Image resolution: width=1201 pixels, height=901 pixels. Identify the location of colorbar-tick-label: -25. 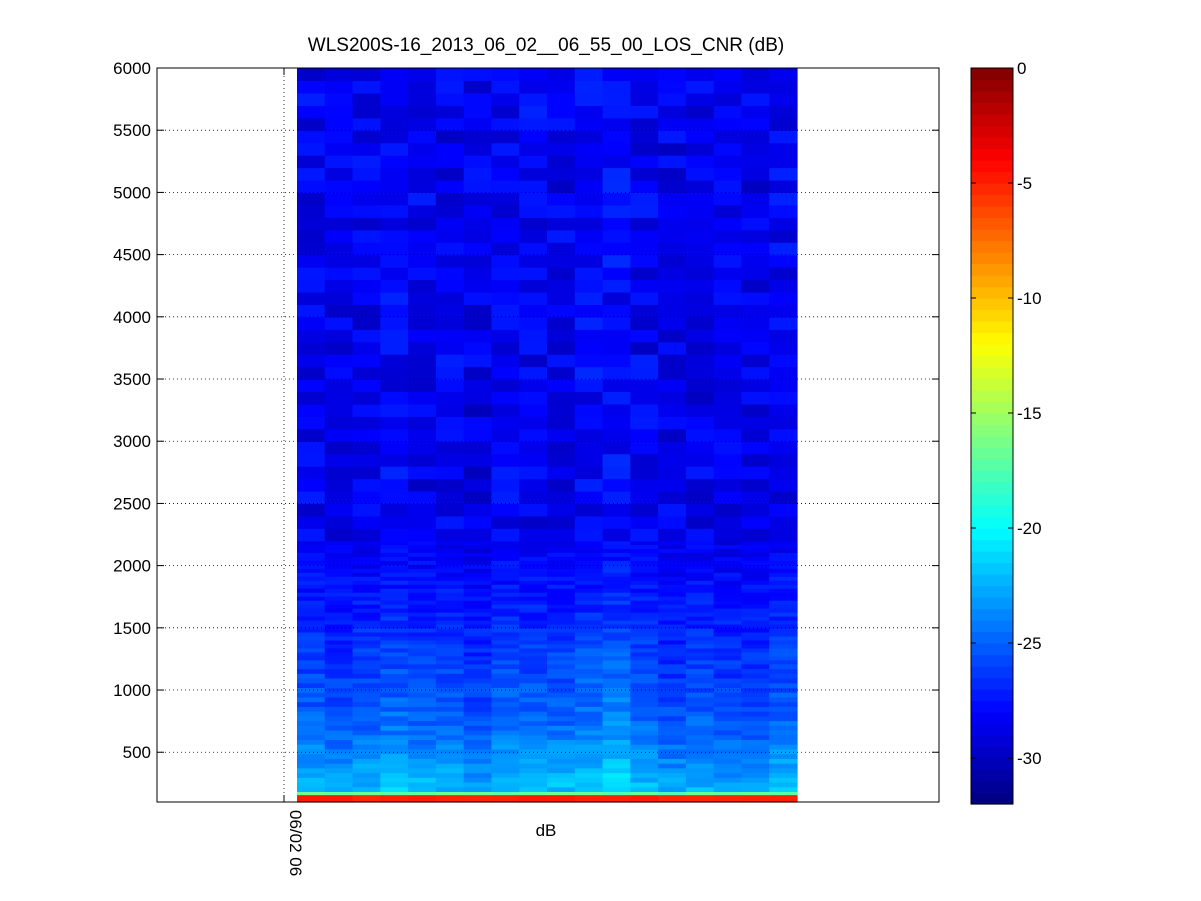
(1029, 643).